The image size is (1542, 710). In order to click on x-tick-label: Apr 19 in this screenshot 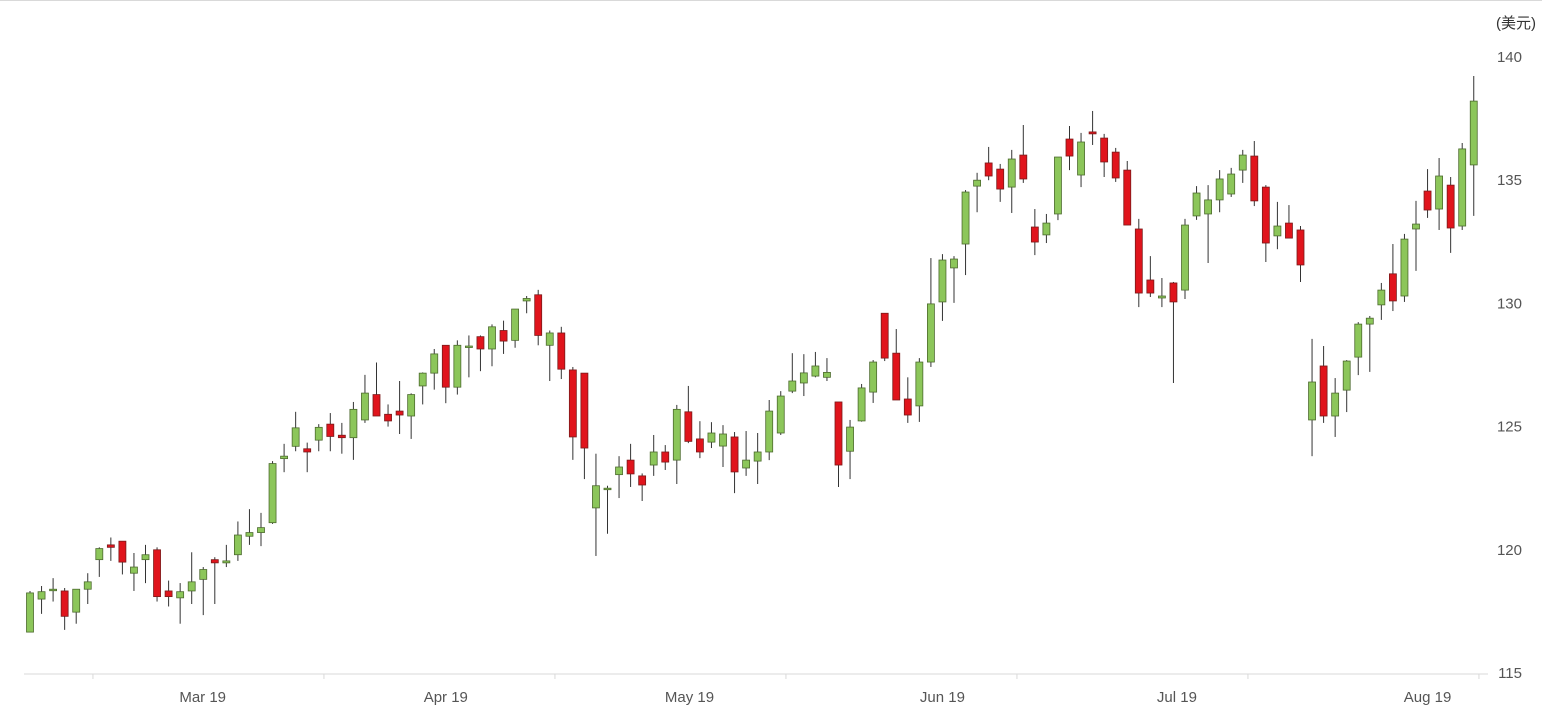, I will do `click(446, 697)`.